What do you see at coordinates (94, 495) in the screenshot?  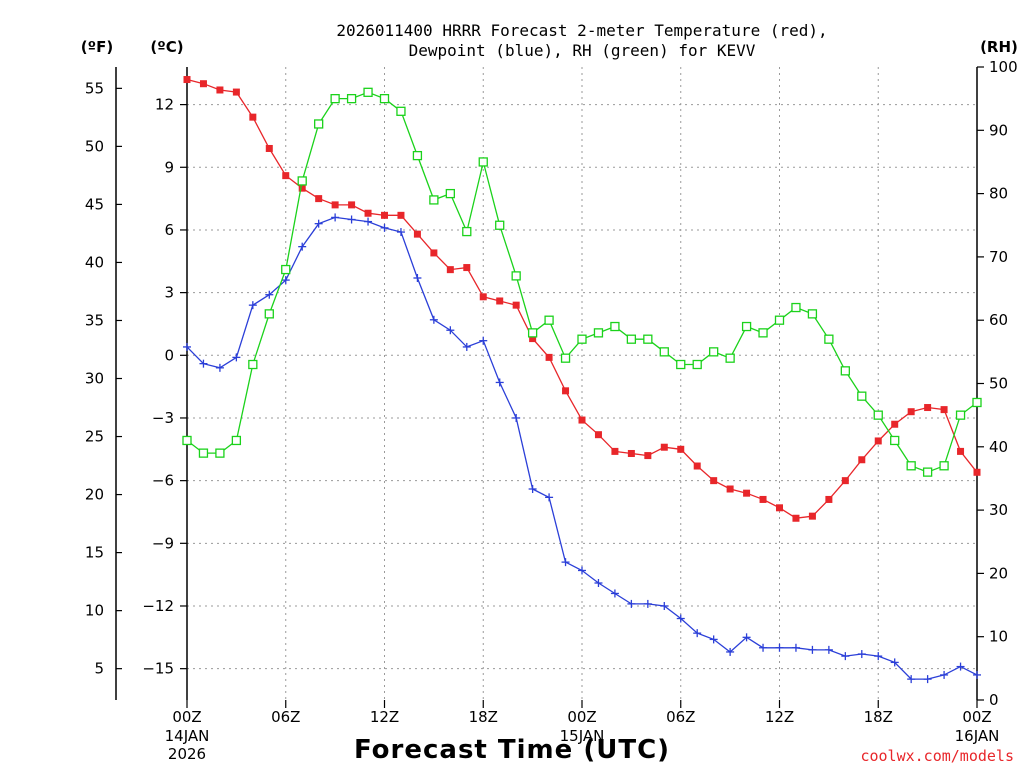 I see `fahrenheit-tick-label: 20` at bounding box center [94, 495].